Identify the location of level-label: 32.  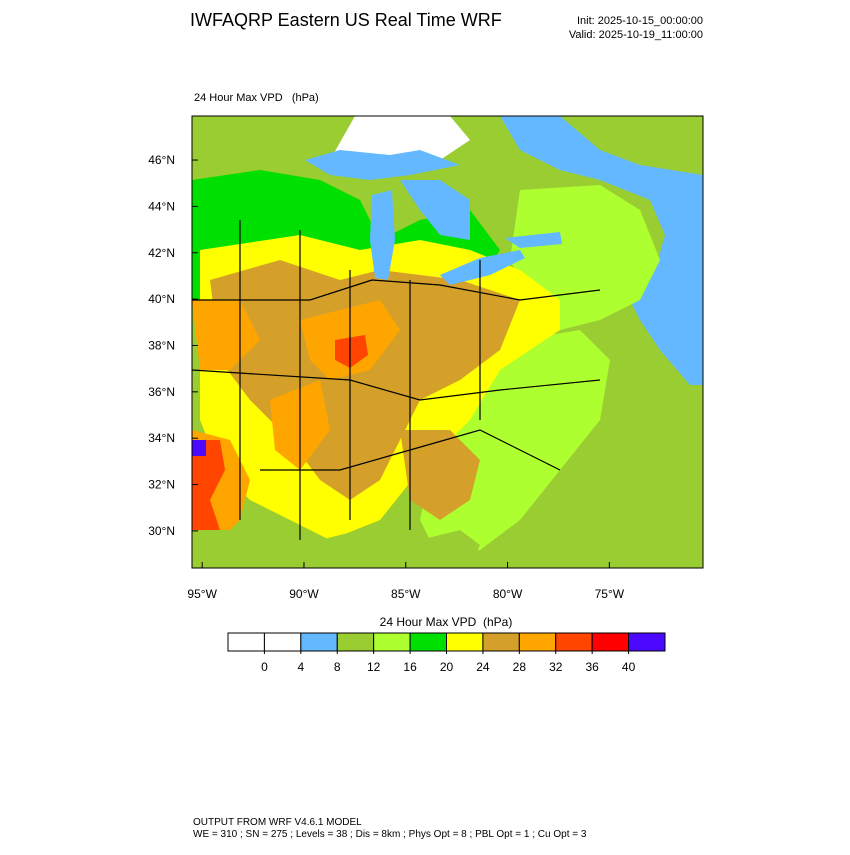
(556, 667).